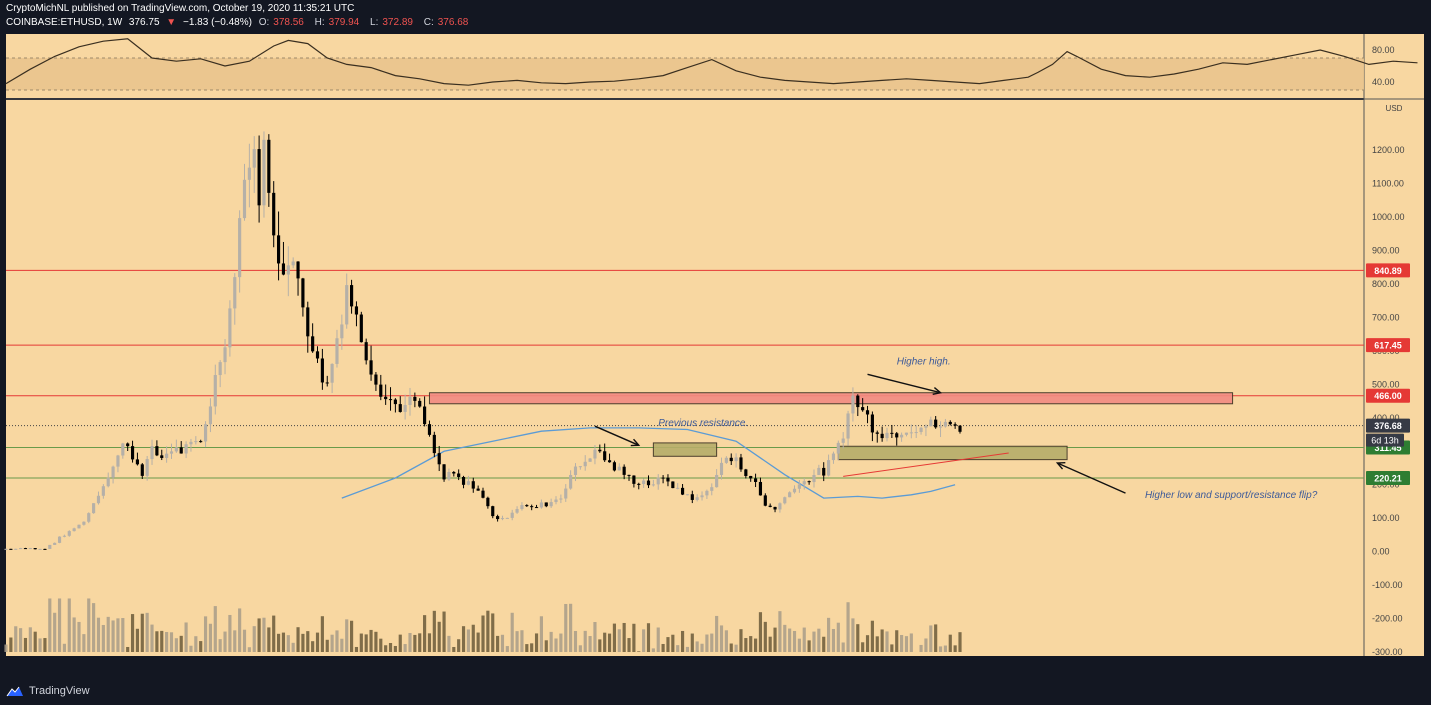 The width and height of the screenshot is (1431, 705). I want to click on tradingview-logo-icon, so click(15, 691).